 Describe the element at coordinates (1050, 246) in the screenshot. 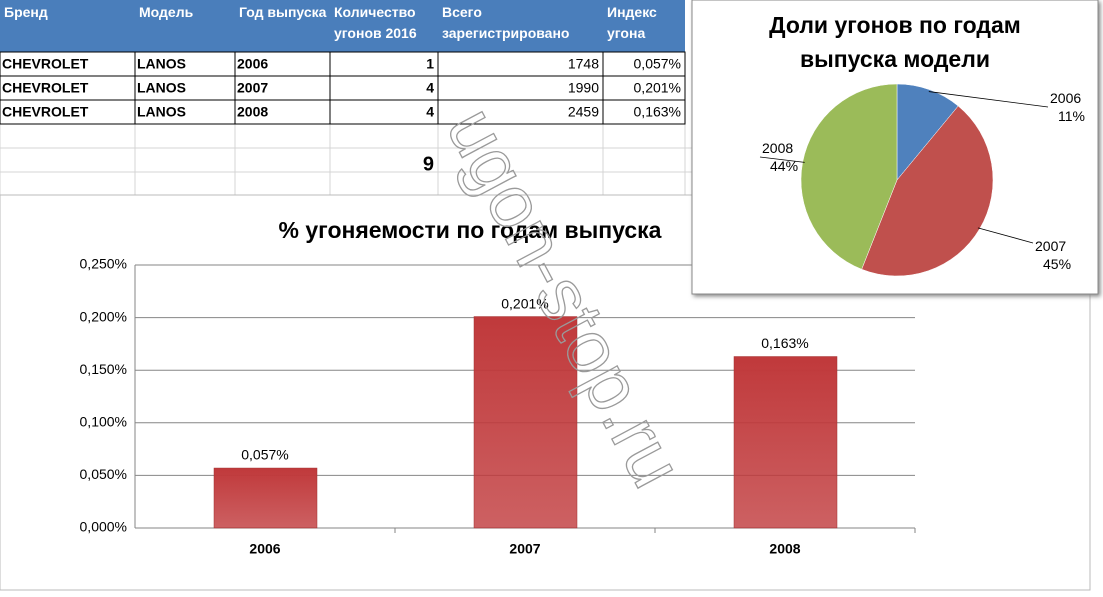

I see `pie-category: 2007` at that location.